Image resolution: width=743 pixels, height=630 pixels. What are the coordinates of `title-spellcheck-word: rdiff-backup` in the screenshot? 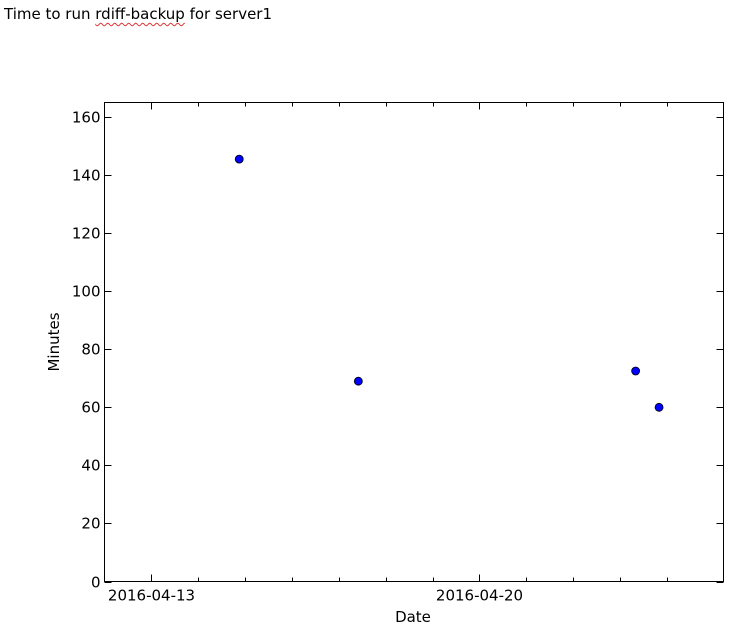 It's located at (140, 14).